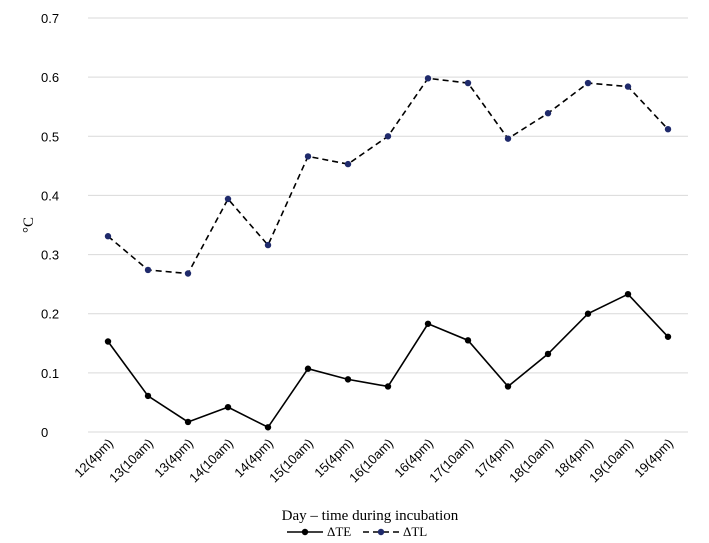 The height and width of the screenshot is (543, 709). I want to click on x-tick-label: 16(10am), so click(371, 461).